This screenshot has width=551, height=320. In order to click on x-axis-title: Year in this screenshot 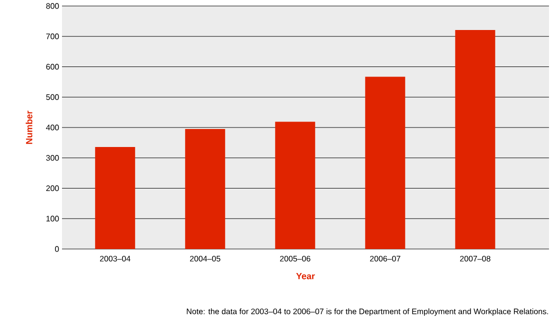, I will do `click(305, 276)`.